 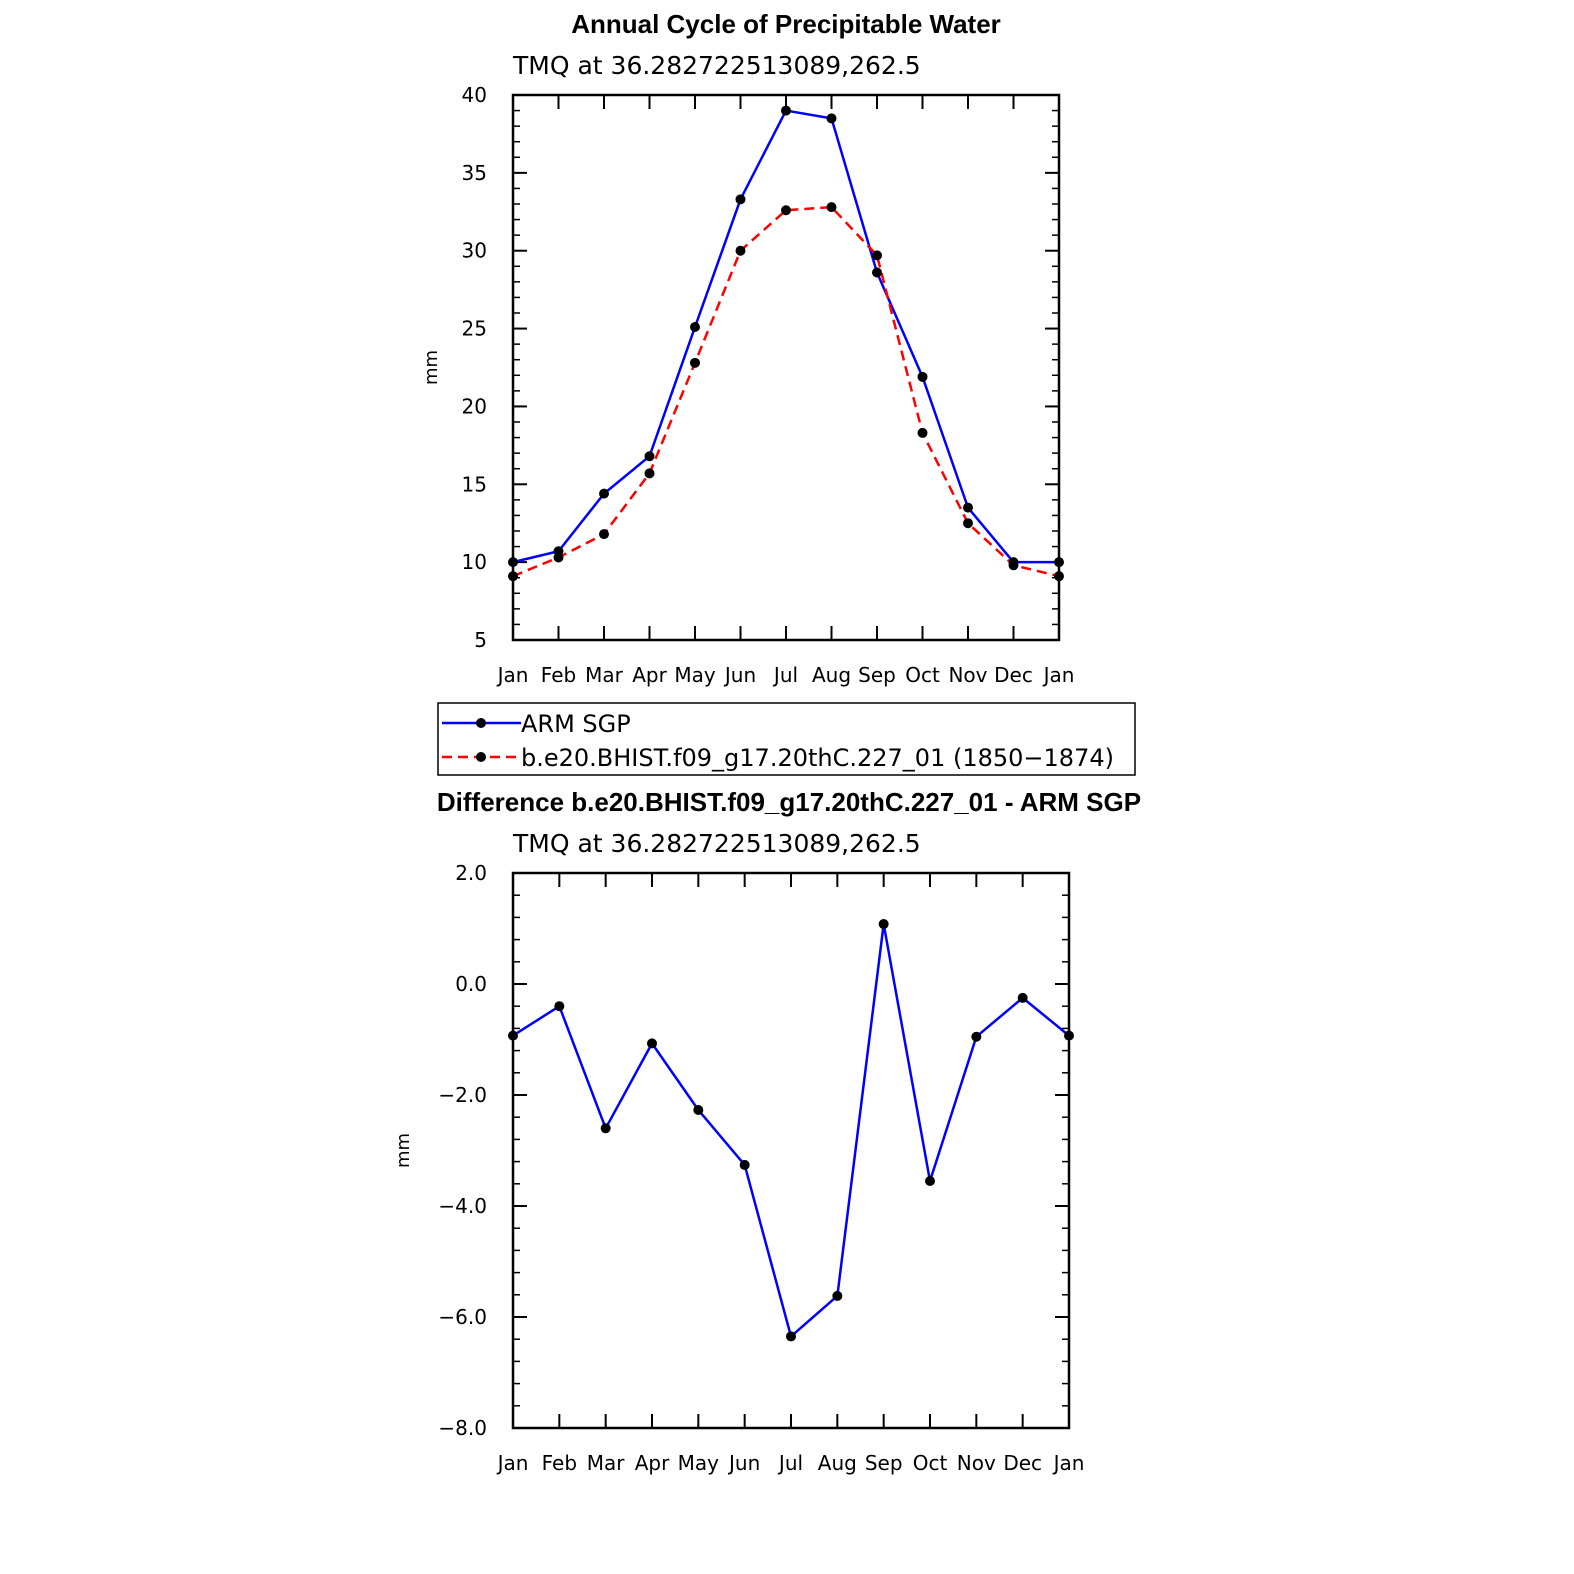 I want to click on legend-box, so click(x=786, y=739).